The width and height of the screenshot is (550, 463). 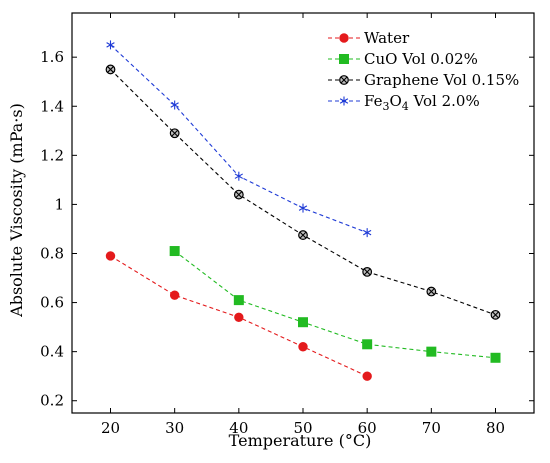 What do you see at coordinates (52, 352) in the screenshot?
I see `y-tick-label: 0.4` at bounding box center [52, 352].